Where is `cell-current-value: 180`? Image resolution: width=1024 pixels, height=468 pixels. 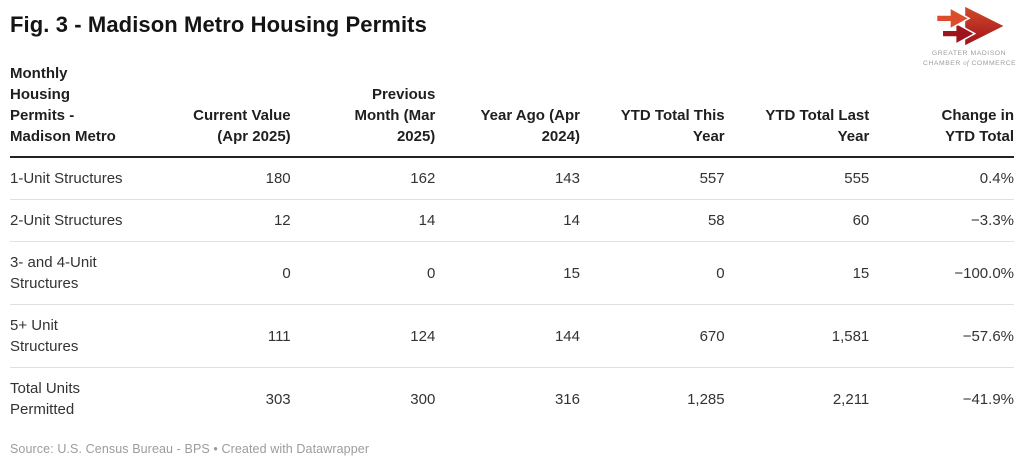 cell-current-value: 180 is located at coordinates (218, 178).